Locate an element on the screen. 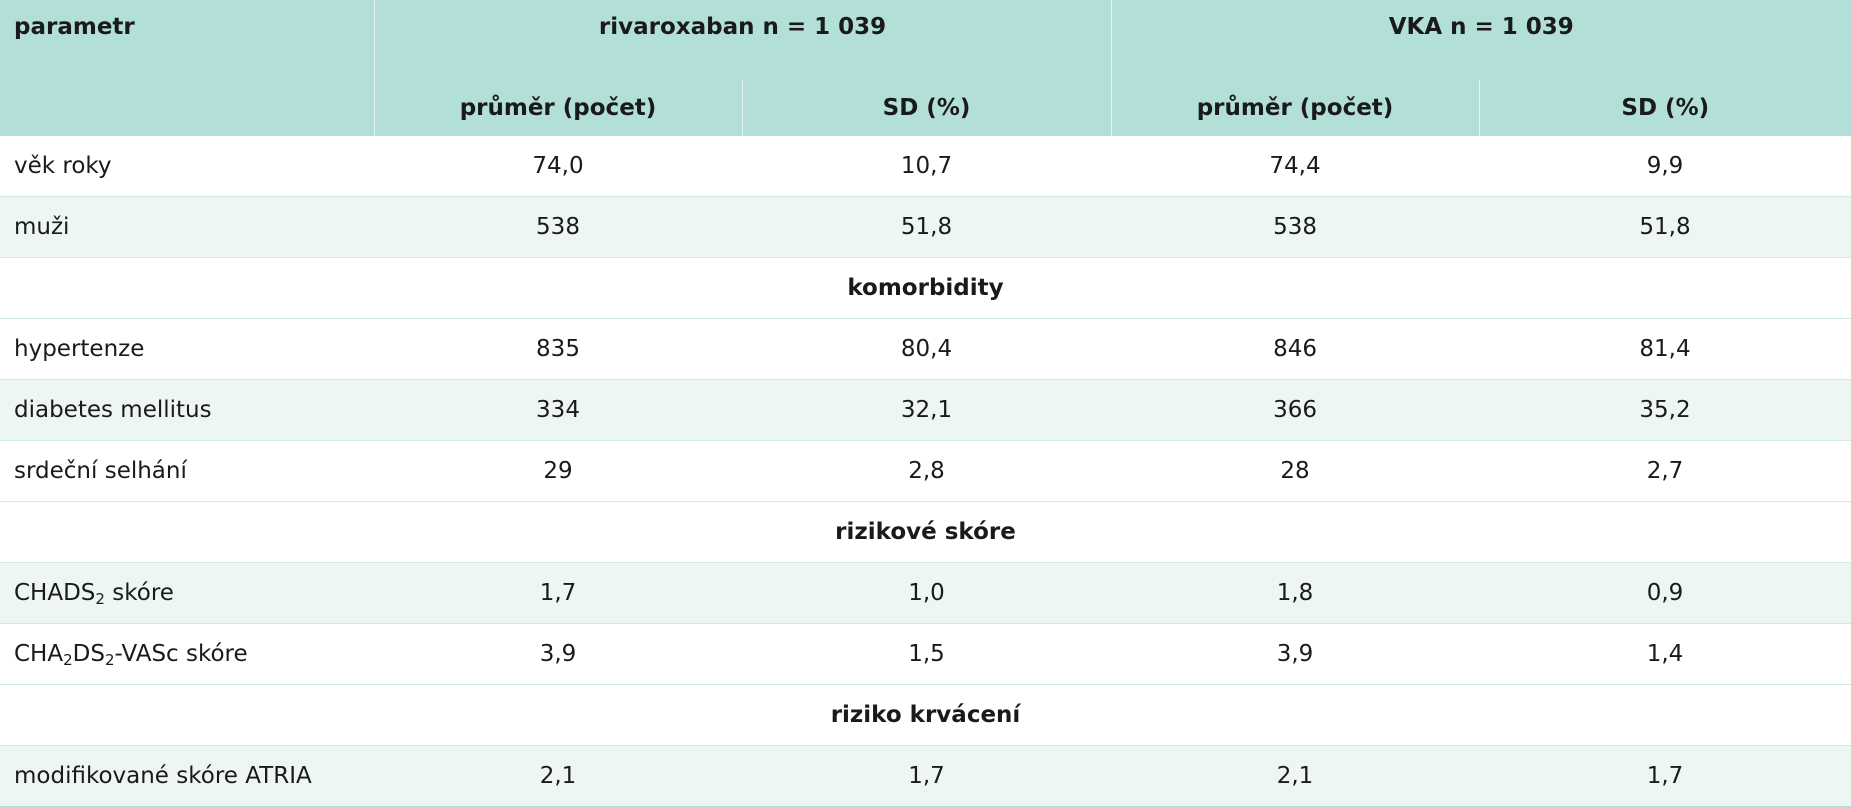 This screenshot has height=807, width=1851. section-row: rizikové skóre is located at coordinates (925, 532).